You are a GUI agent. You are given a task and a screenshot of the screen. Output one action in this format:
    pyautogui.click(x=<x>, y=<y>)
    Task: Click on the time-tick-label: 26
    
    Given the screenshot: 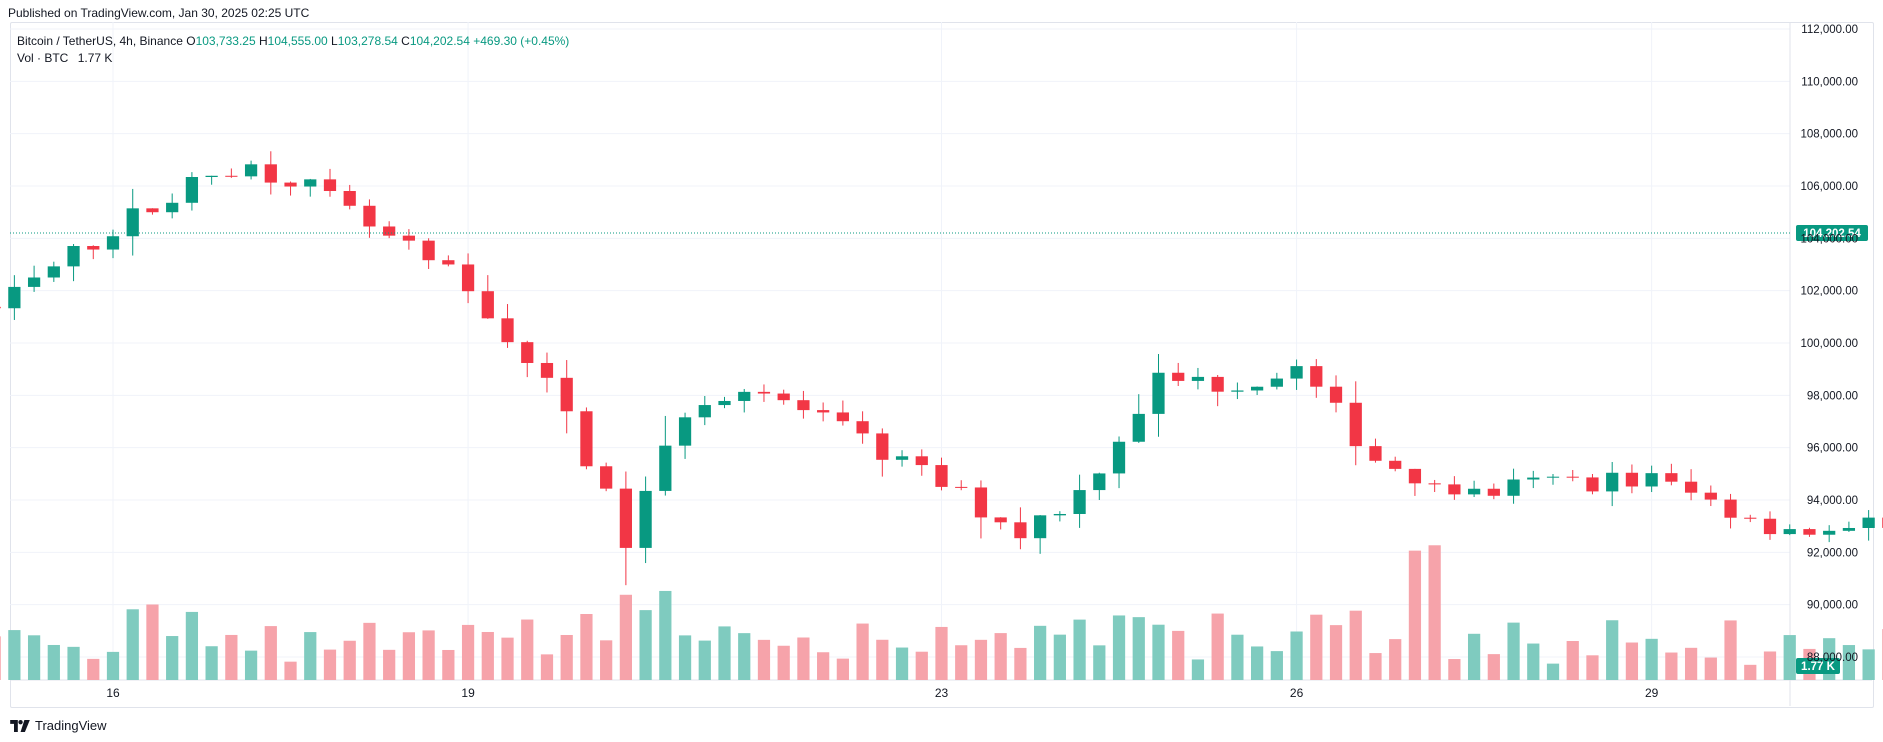 What is the action you would take?
    pyautogui.click(x=1297, y=693)
    